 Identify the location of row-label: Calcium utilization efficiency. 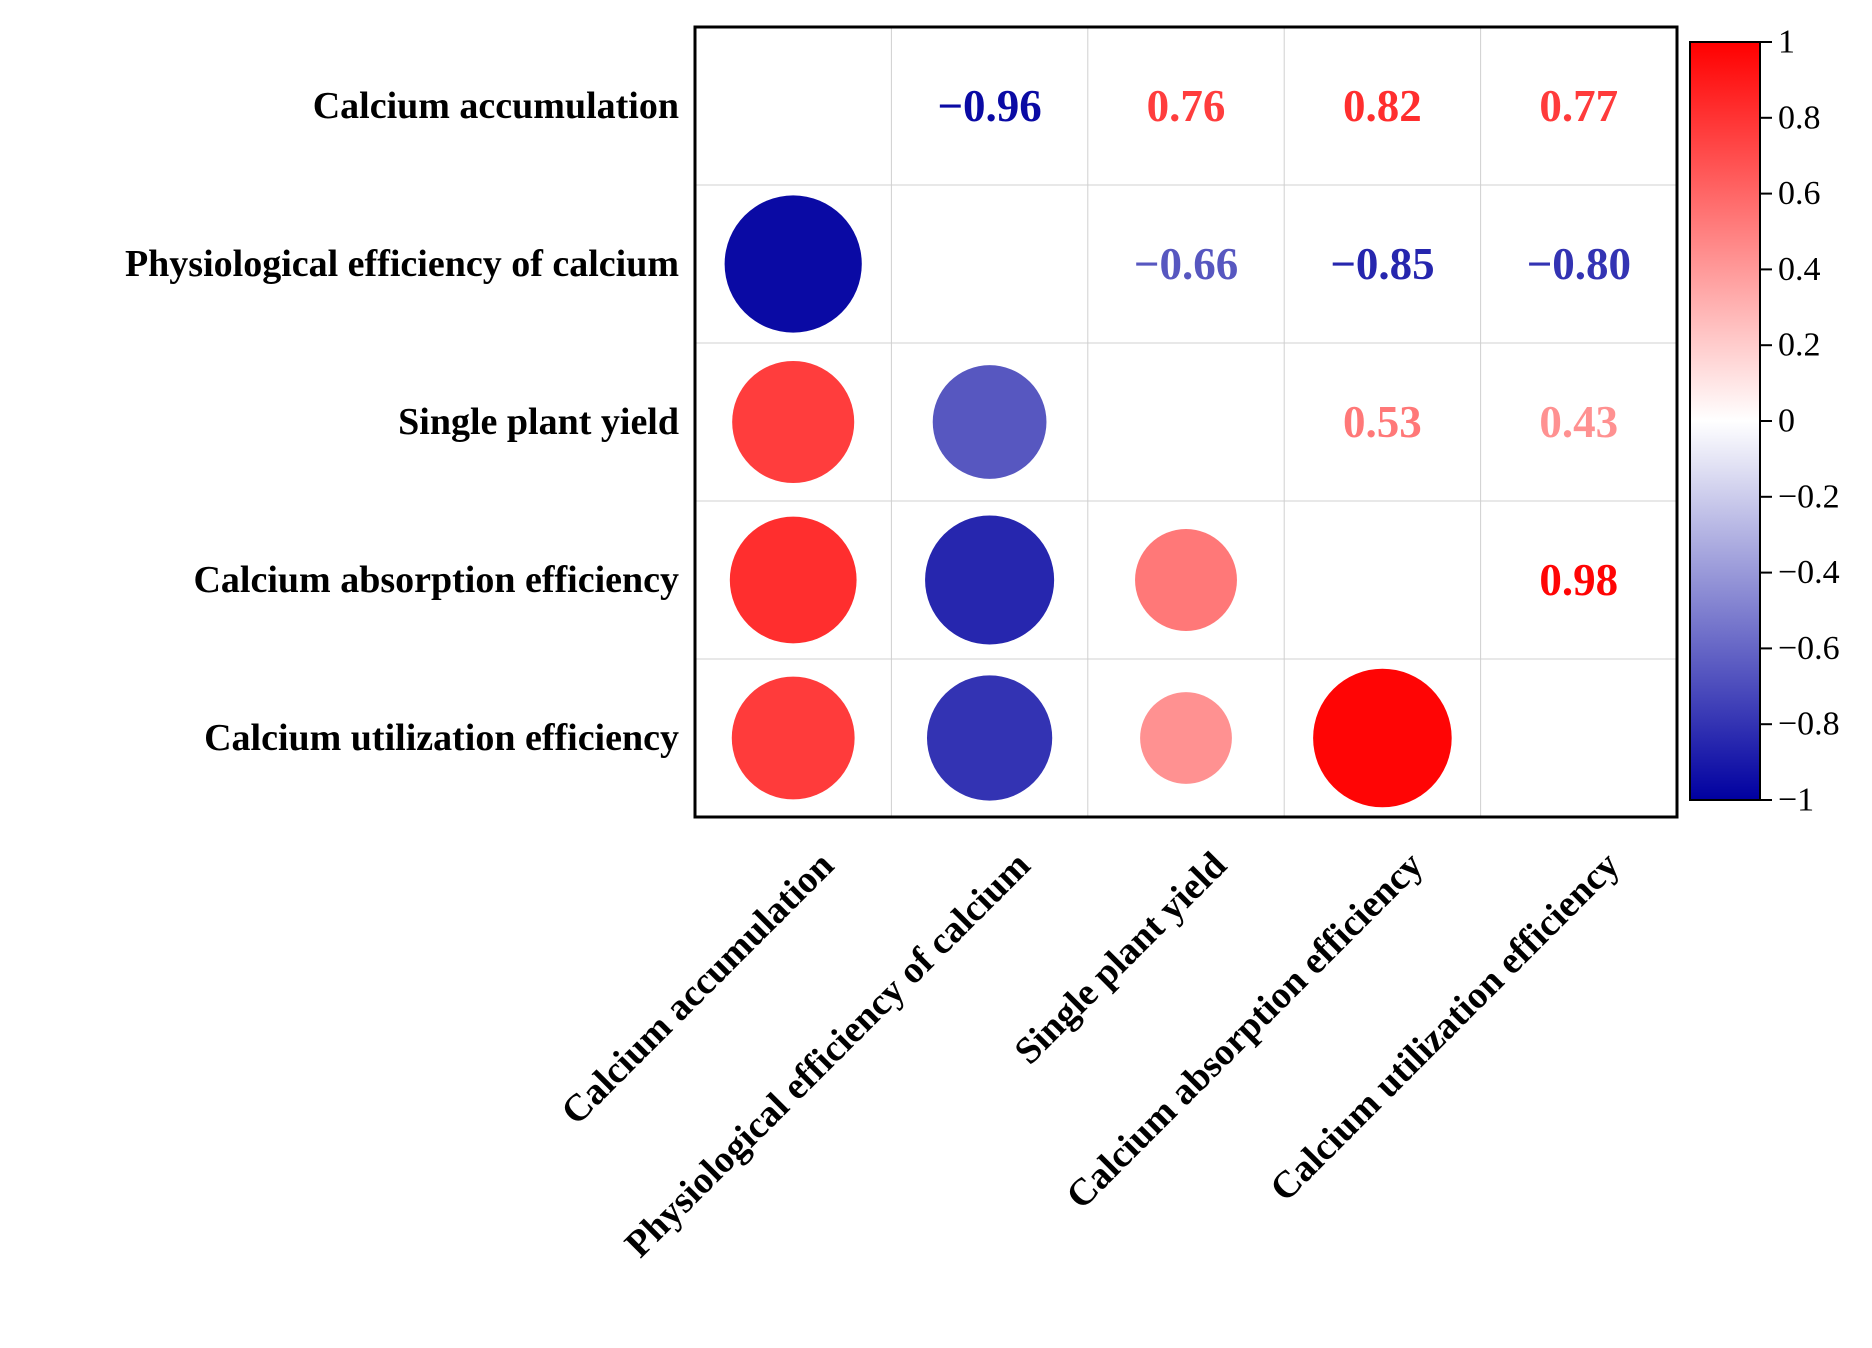
(441, 738).